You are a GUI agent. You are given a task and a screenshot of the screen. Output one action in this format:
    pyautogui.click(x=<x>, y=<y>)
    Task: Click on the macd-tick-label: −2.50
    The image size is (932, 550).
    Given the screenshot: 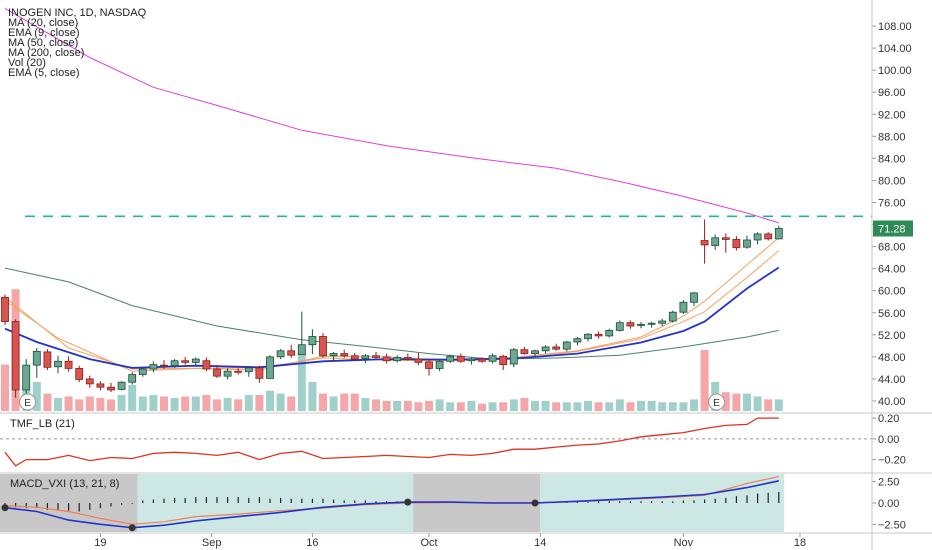 What is the action you would take?
    pyautogui.click(x=892, y=525)
    